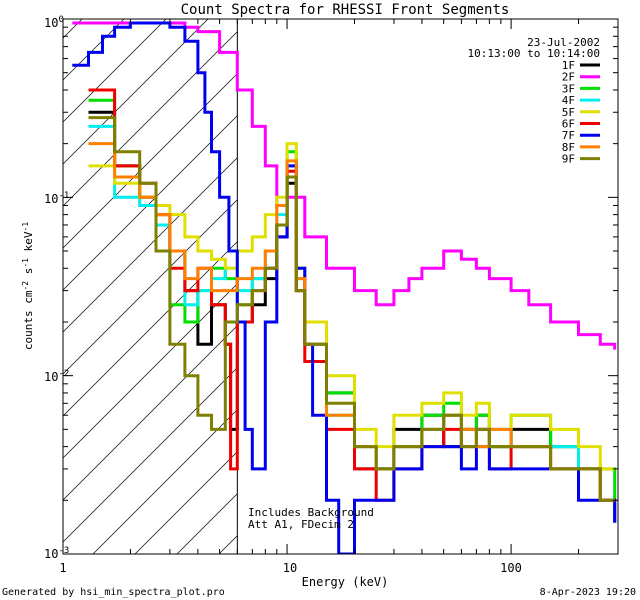 Image resolution: width=640 pixels, height=600 pixels. Describe the element at coordinates (568, 77) in the screenshot. I see `legend-label-2F: 2F` at that location.